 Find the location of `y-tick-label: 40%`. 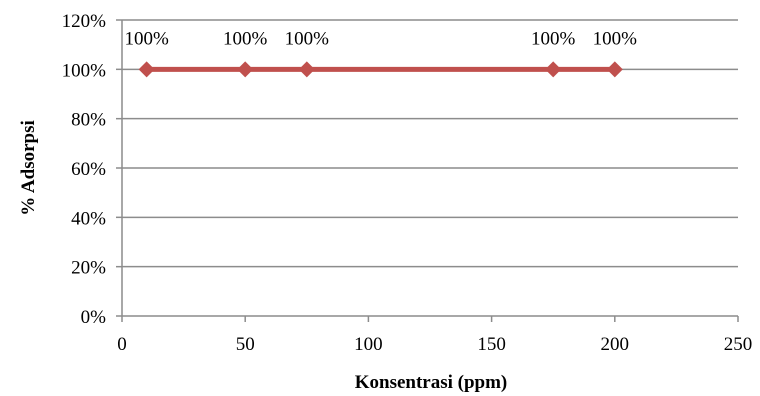

y-tick-label: 40% is located at coordinates (88, 218).